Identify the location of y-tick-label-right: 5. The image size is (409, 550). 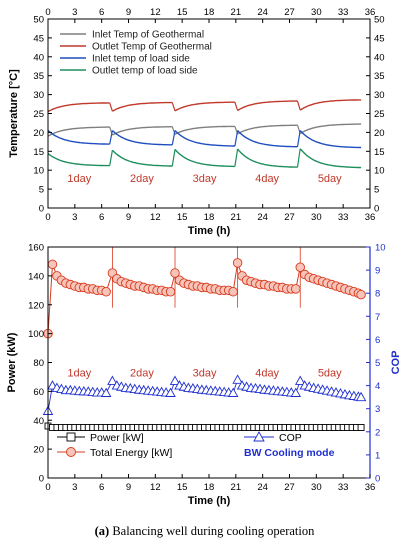
(376, 190).